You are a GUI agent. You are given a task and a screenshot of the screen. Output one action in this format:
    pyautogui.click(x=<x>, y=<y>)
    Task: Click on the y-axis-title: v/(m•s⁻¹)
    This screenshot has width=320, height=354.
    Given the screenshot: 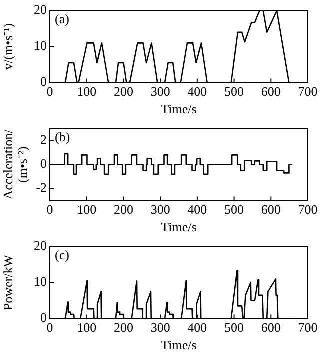 What is the action you would take?
    pyautogui.click(x=8, y=47)
    